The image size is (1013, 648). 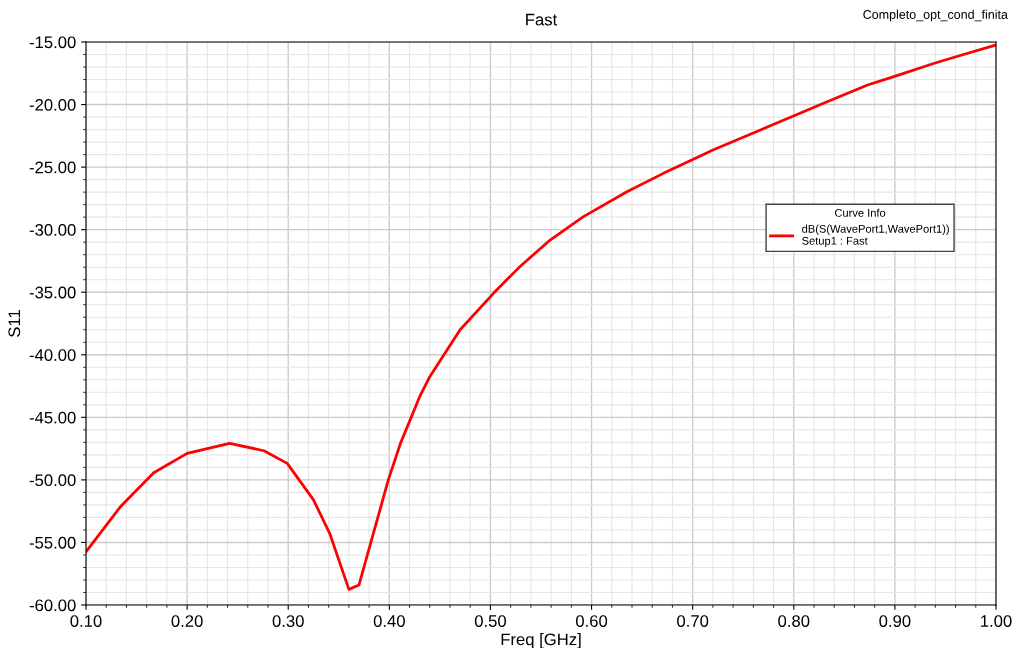 I want to click on x-tick-label: 0.20, so click(x=187, y=621).